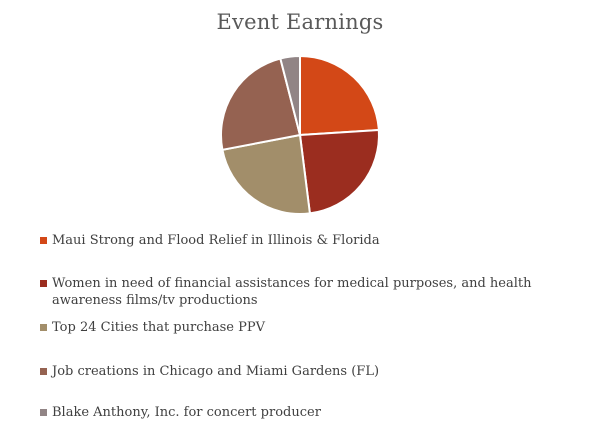 This screenshot has height=433, width=600. What do you see at coordinates (186, 412) in the screenshot?
I see `legend-label: Blake Anthony, Inc. for concert producer` at bounding box center [186, 412].